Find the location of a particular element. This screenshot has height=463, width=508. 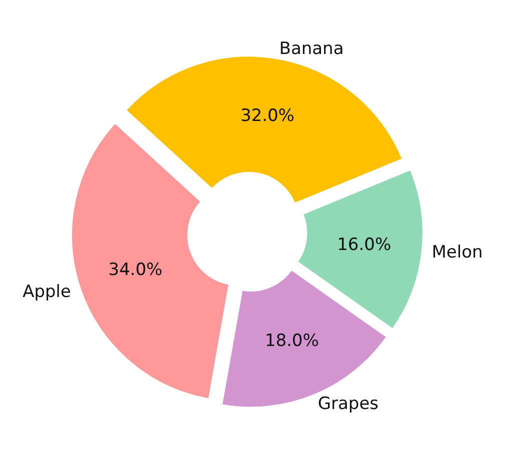

data-label: 34.0% is located at coordinates (135, 270).